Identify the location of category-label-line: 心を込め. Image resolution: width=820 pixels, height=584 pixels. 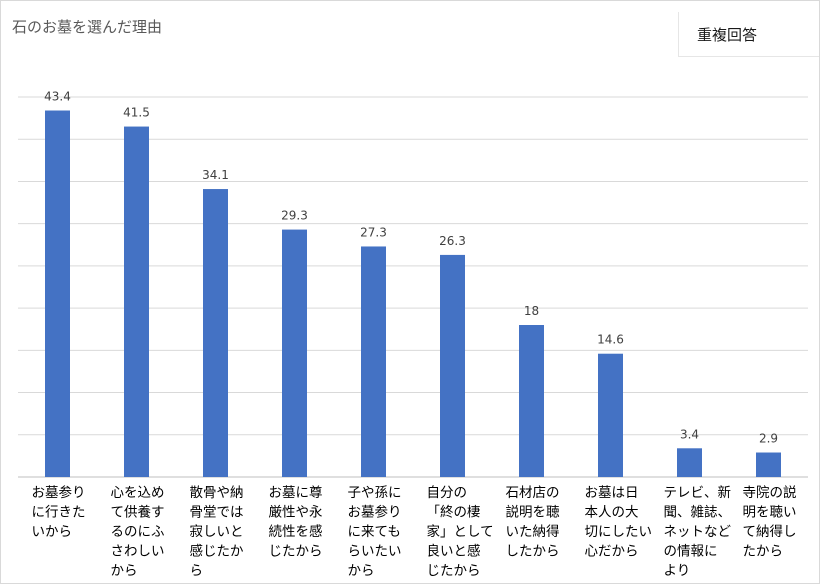
(138, 493).